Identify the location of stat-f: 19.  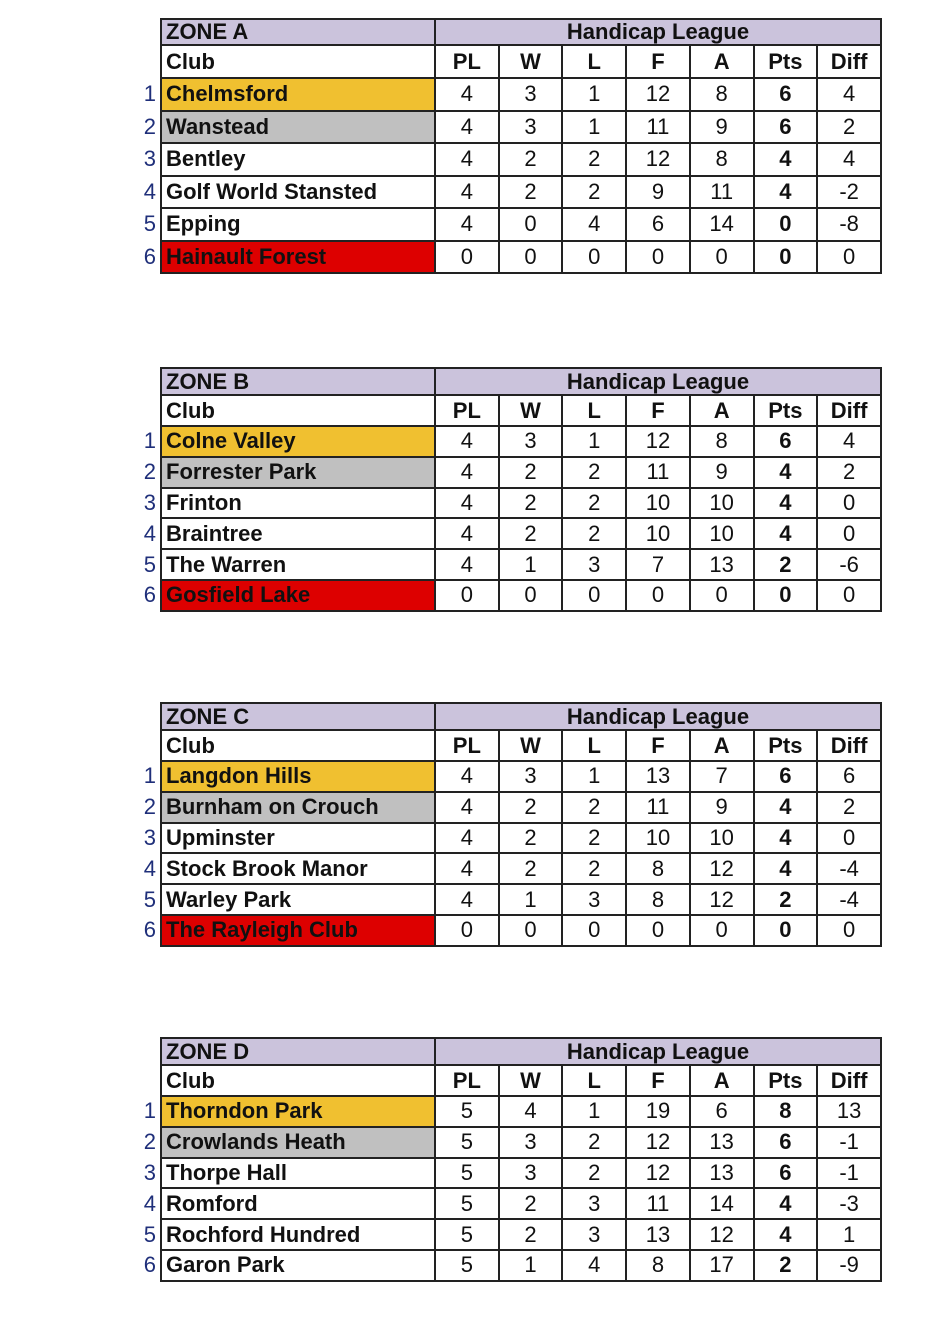
(658, 1111).